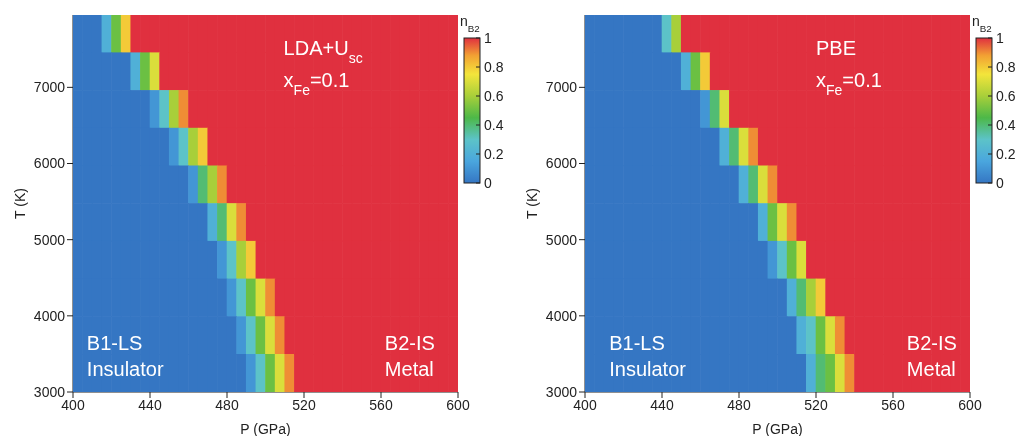 This screenshot has width=1024, height=436. Describe the element at coordinates (323, 51) in the screenshot. I see `annotation: LDA+U$_{sc}$` at that location.